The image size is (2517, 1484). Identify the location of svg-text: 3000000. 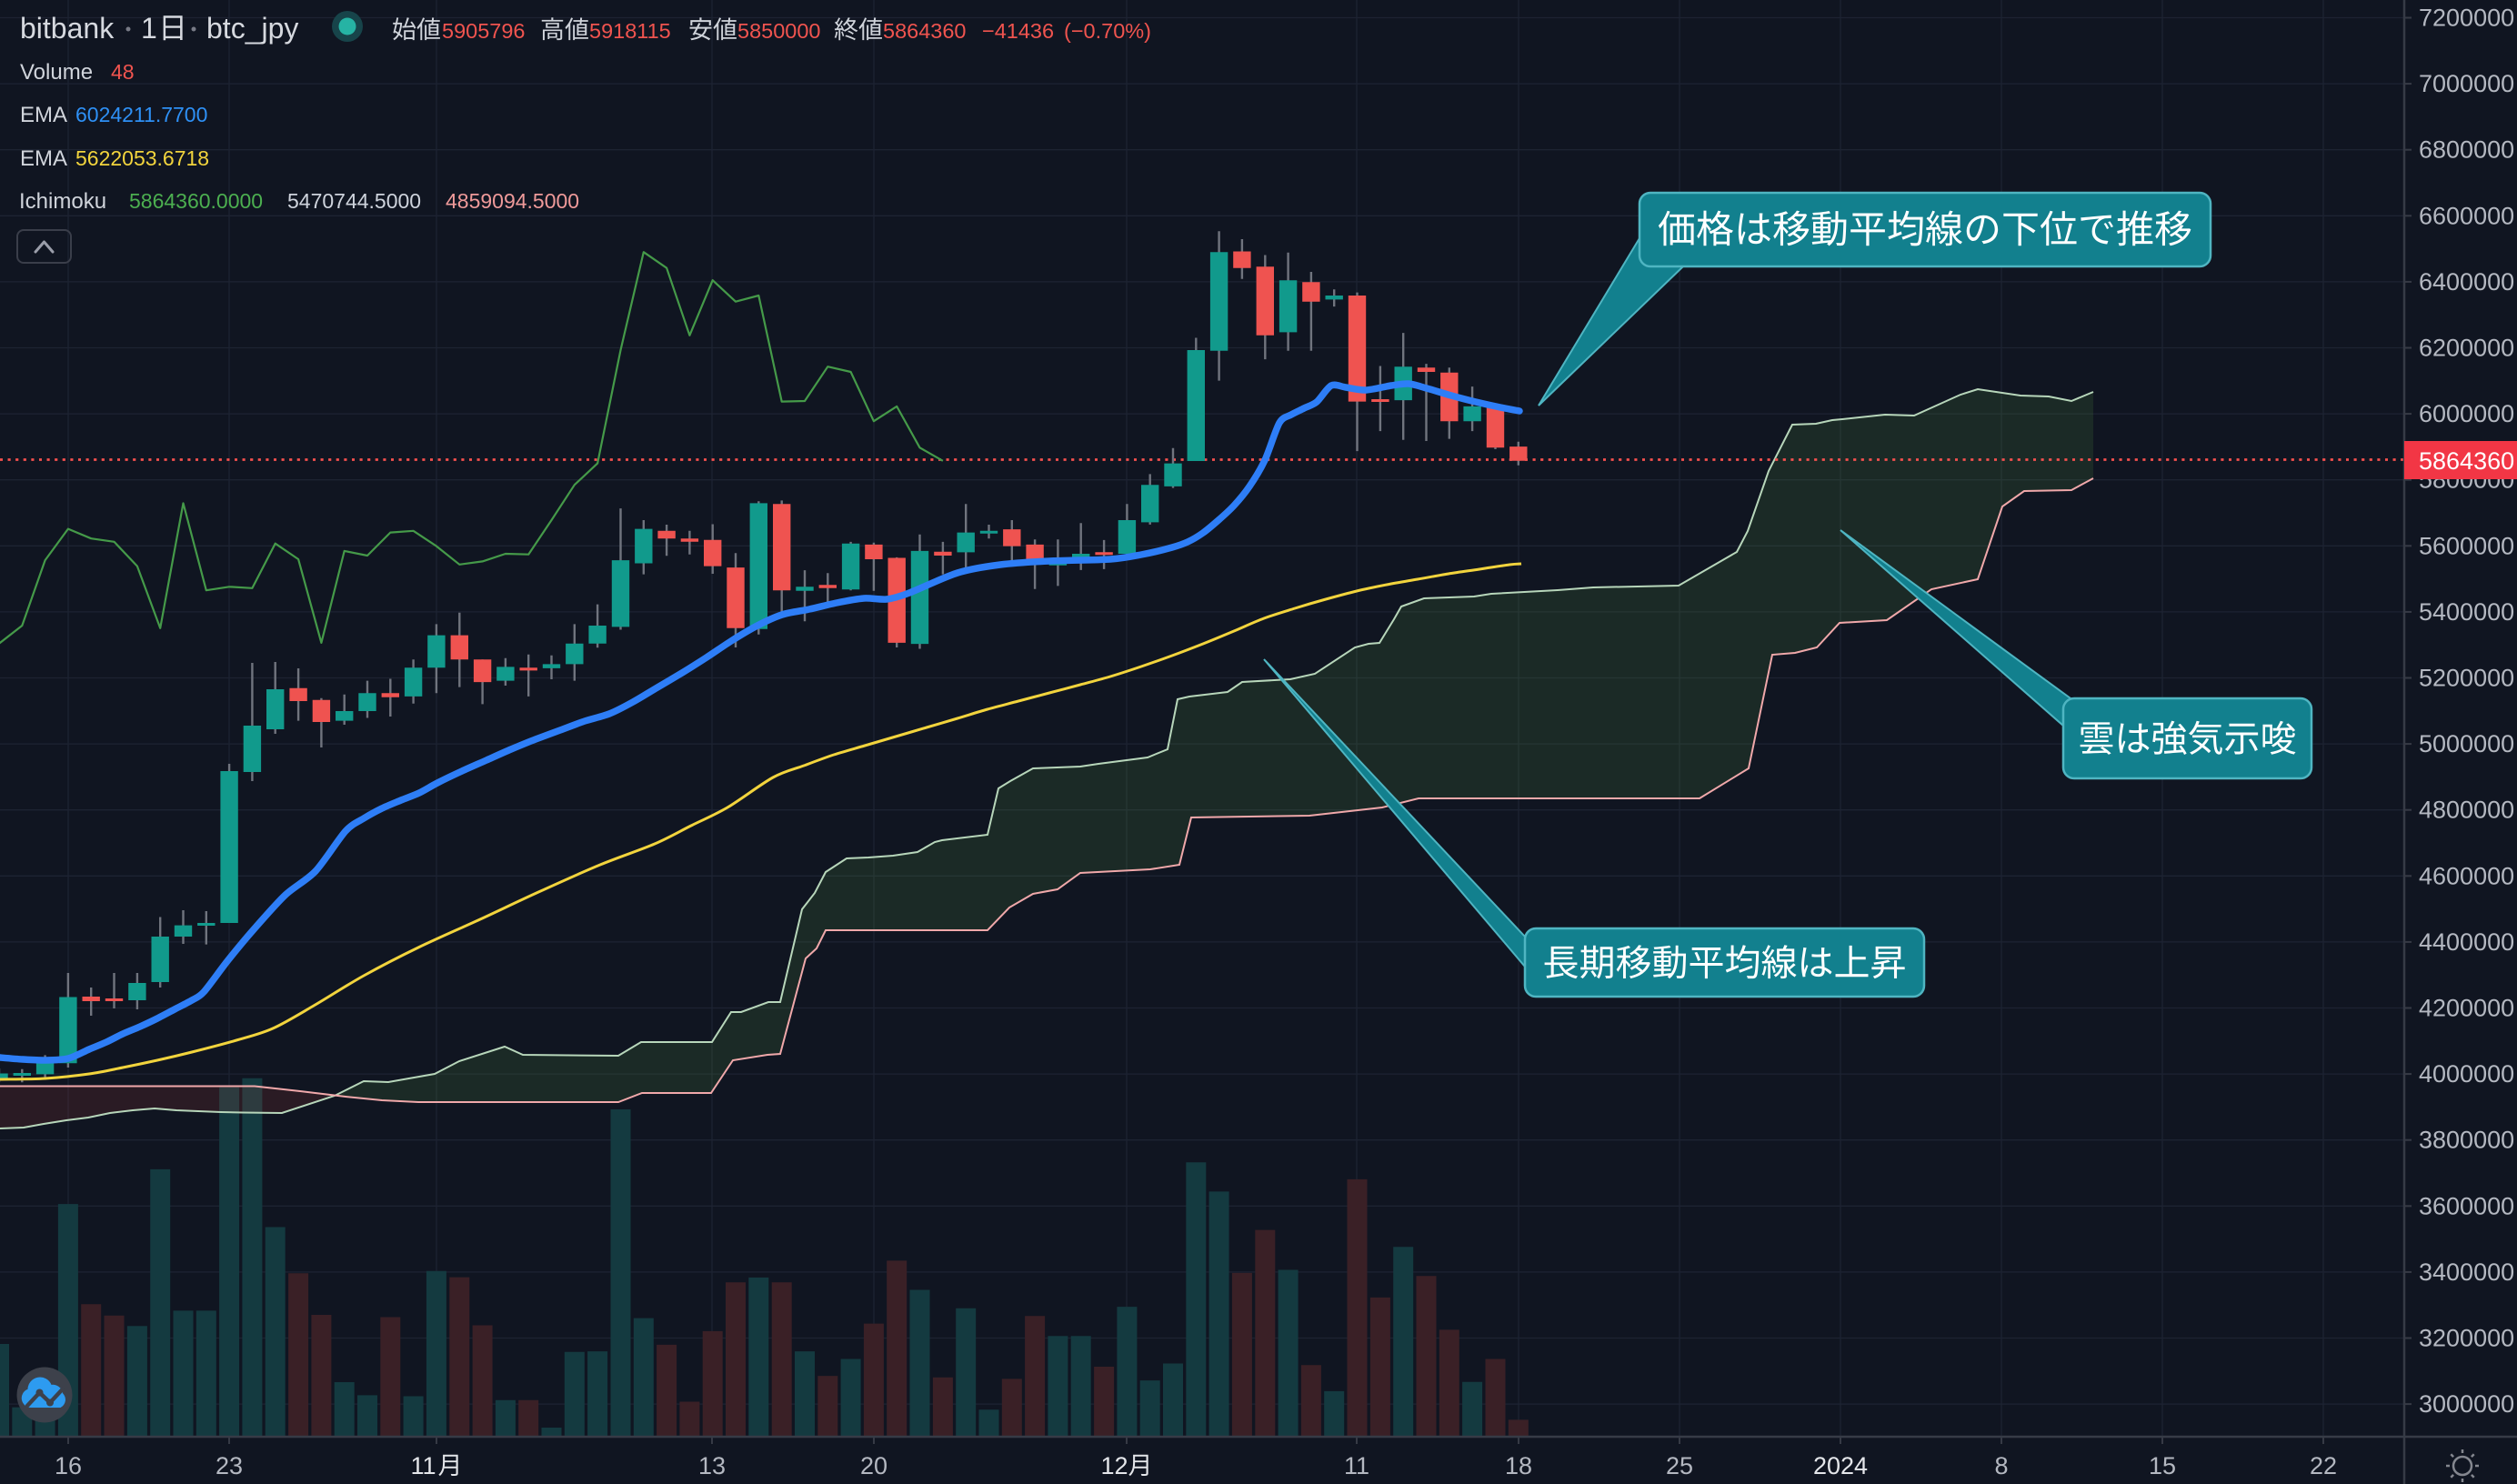
(2467, 1404).